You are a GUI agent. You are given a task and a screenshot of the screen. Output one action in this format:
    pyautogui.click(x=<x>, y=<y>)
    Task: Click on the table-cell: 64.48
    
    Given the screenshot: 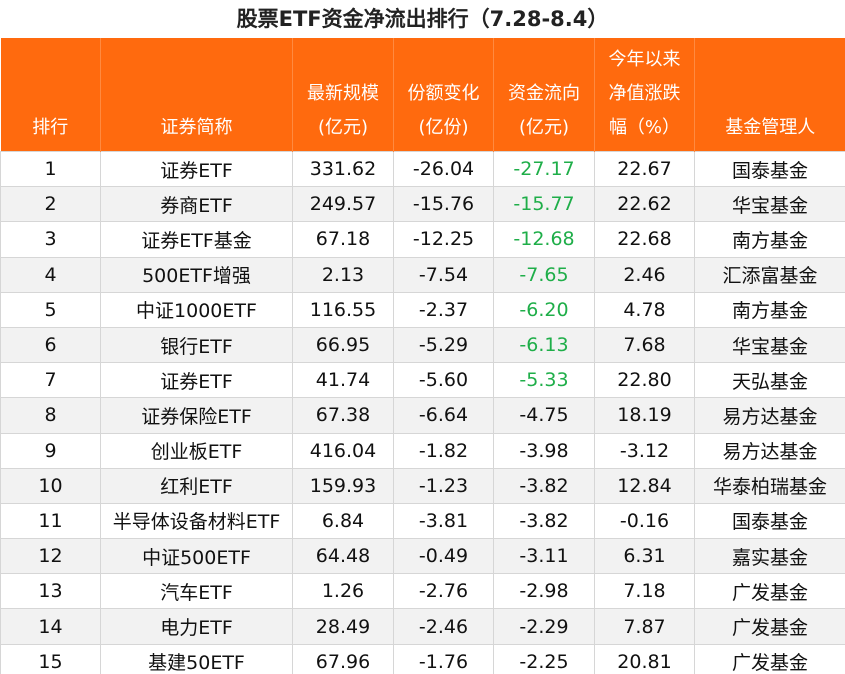 What is the action you would take?
    pyautogui.click(x=343, y=556)
    